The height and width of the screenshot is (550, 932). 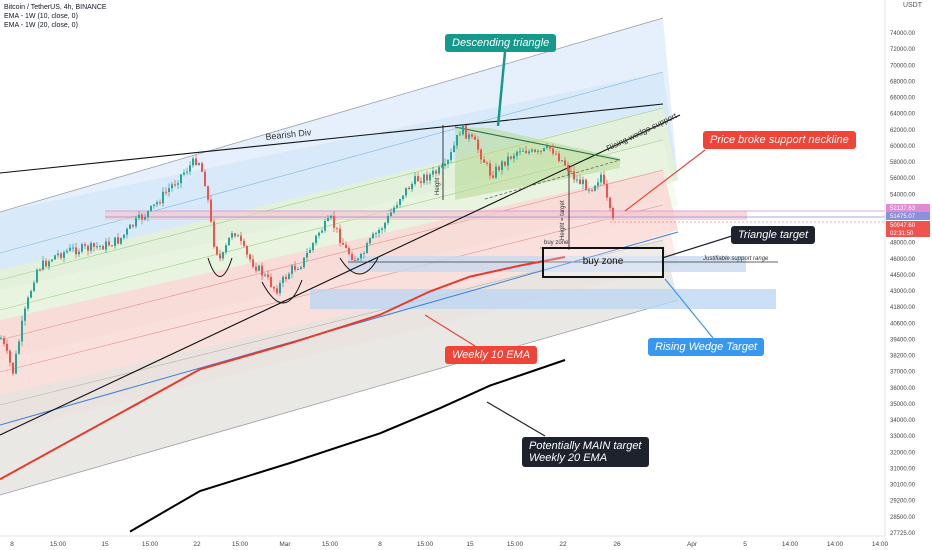 What do you see at coordinates (790, 544) in the screenshot?
I see `x-tick-label: 14:00` at bounding box center [790, 544].